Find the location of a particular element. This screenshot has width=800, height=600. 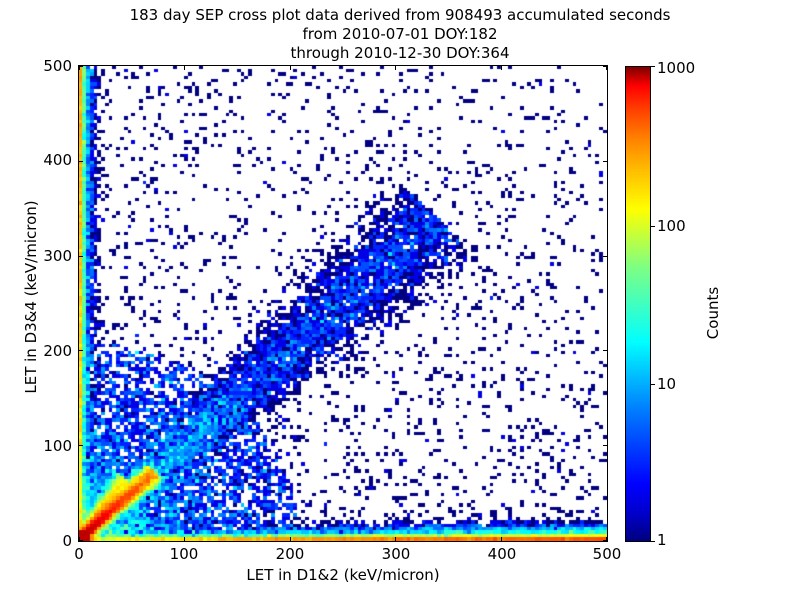

y-tick-label-0: 0 is located at coordinates (67, 541).